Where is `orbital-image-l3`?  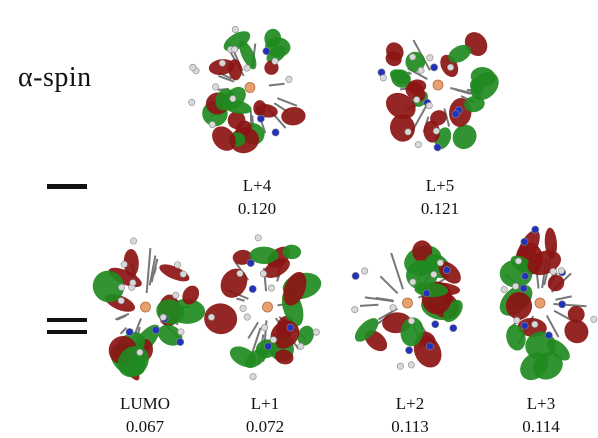
orbital-image-l3 is located at coordinates (540, 303).